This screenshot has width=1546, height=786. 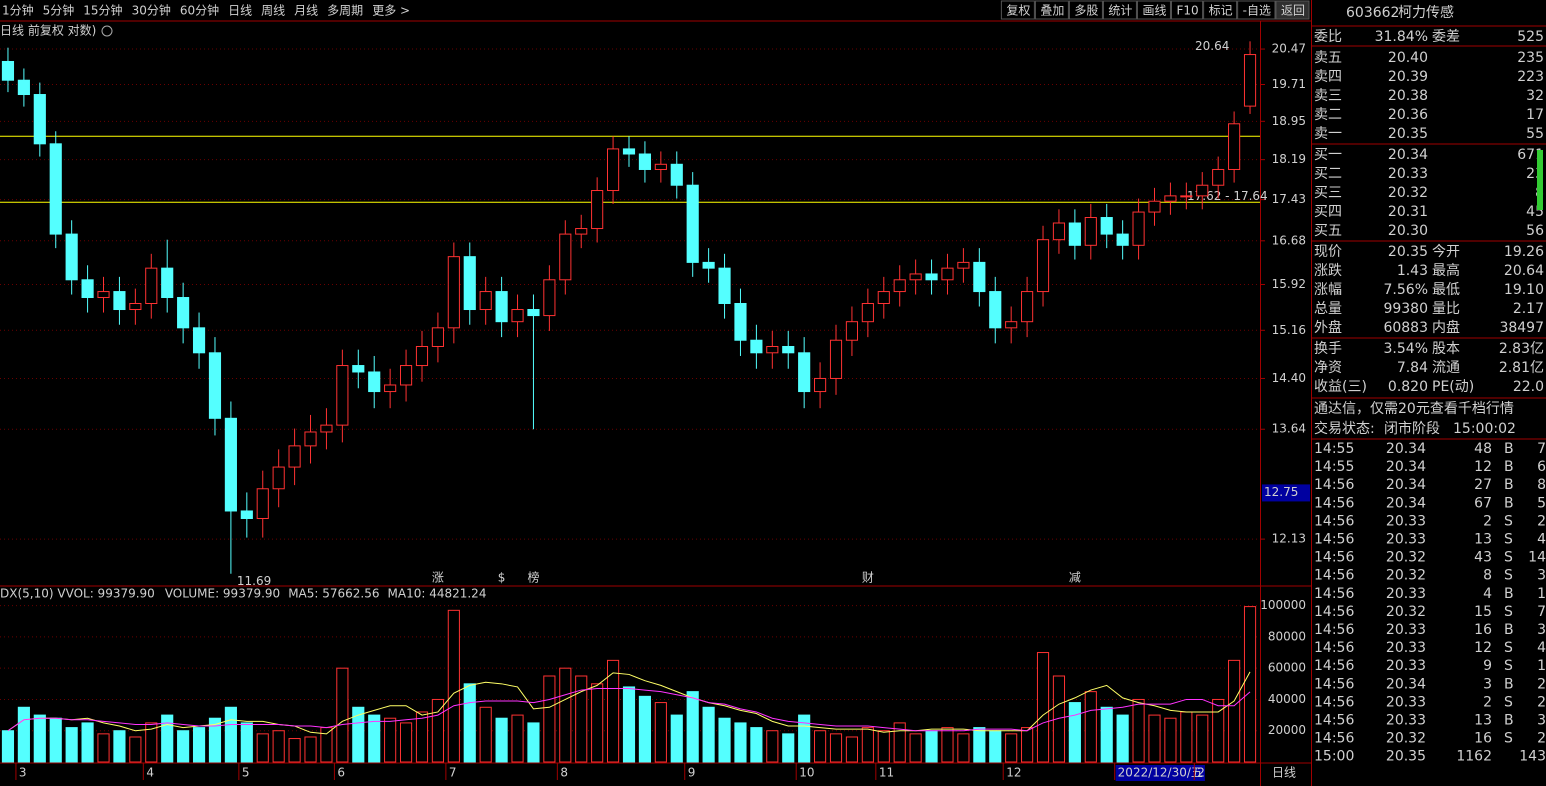 What do you see at coordinates (1483, 485) in the screenshot?
I see `tick-volume: 27` at bounding box center [1483, 485].